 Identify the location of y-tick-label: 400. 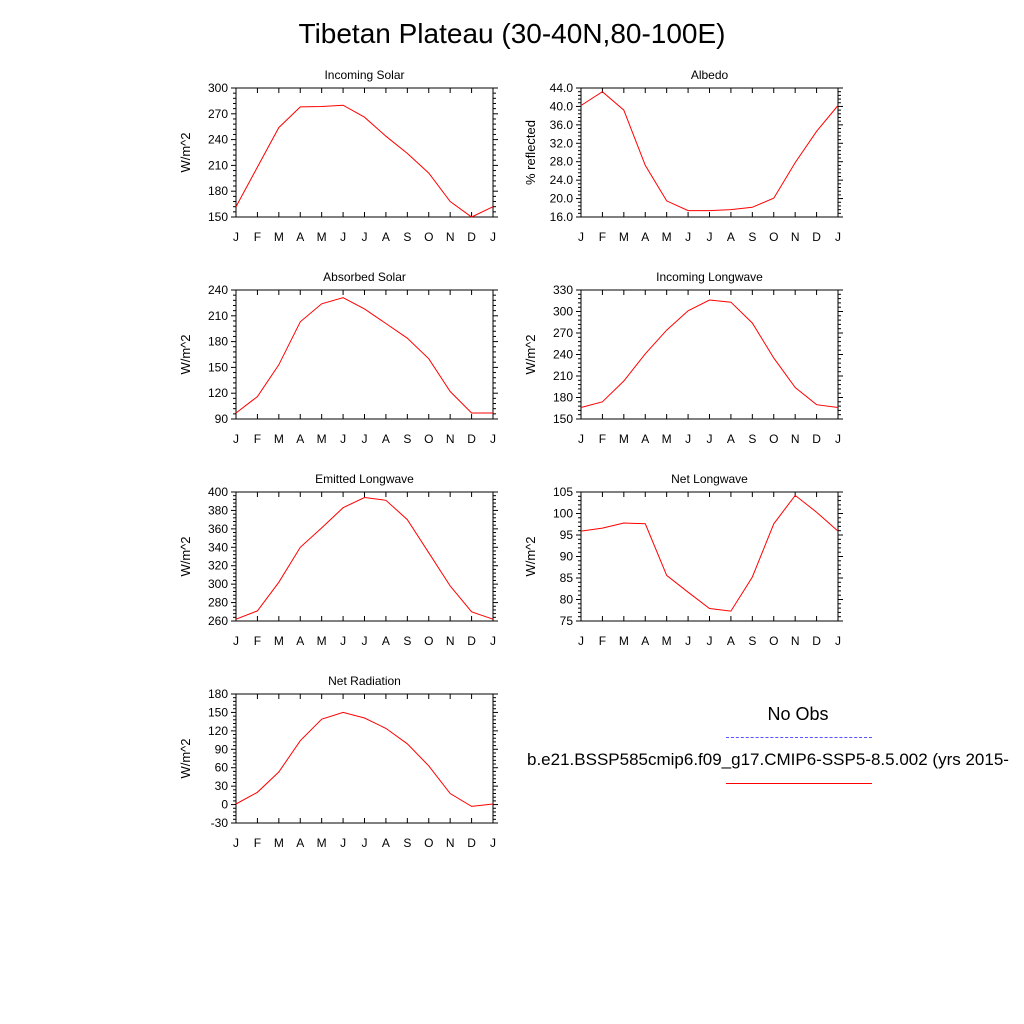
(218, 492).